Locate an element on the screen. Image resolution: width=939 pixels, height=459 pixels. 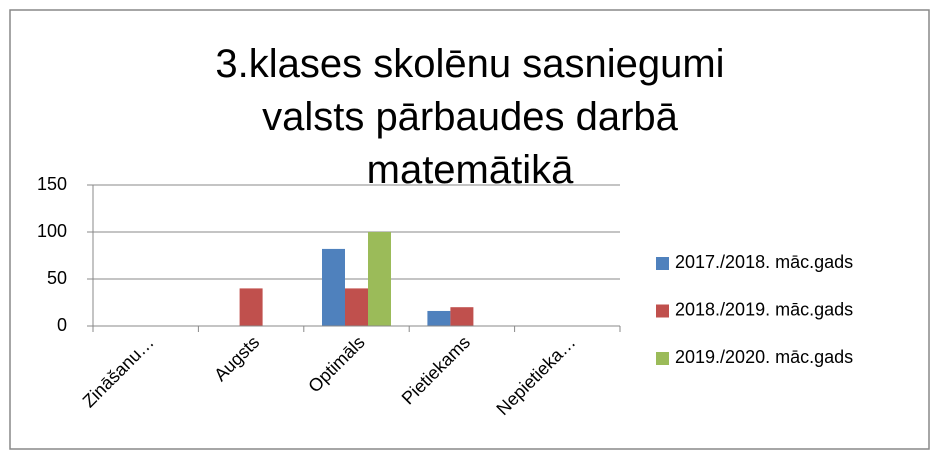
y-tick-label: 150 is located at coordinates (52, 184).